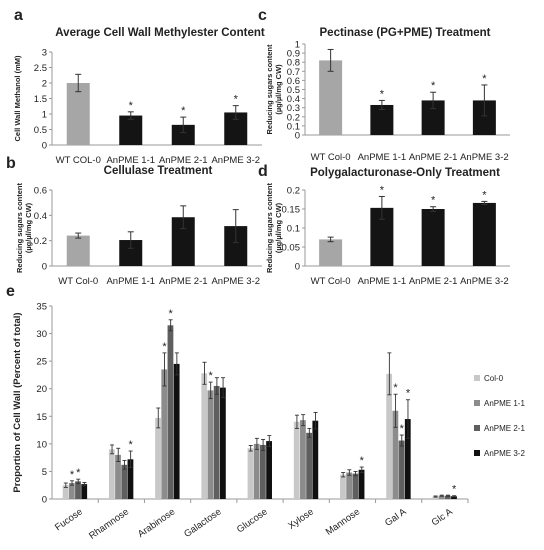 This screenshot has height=550, width=544. Describe the element at coordinates (202, 523) in the screenshot. I see `x-tick-label: Galactose` at that location.